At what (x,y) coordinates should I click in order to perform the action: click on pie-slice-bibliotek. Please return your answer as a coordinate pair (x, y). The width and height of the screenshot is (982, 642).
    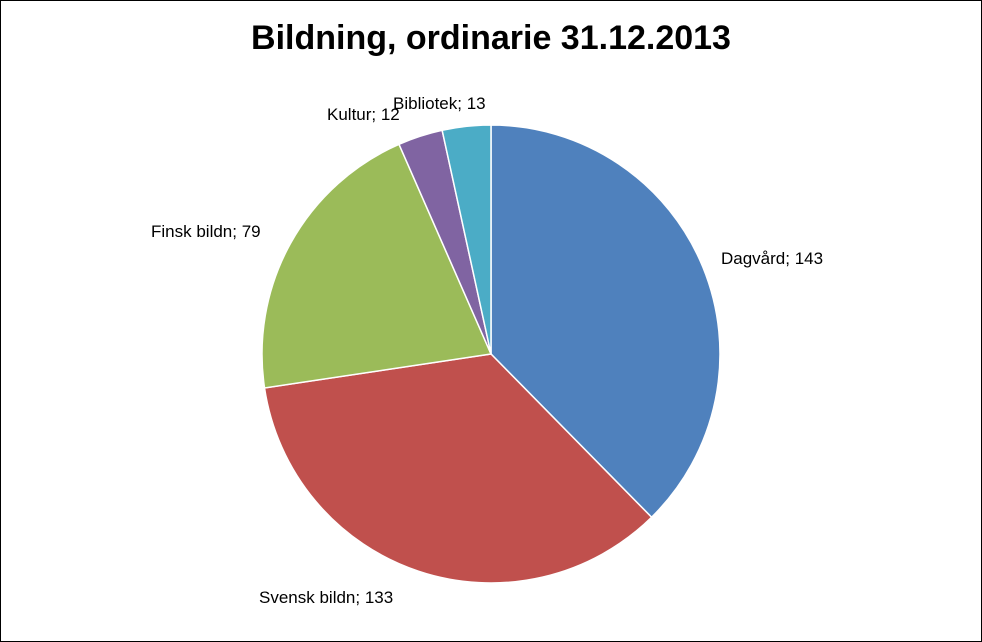
    Looking at the image, I should click on (466, 239).